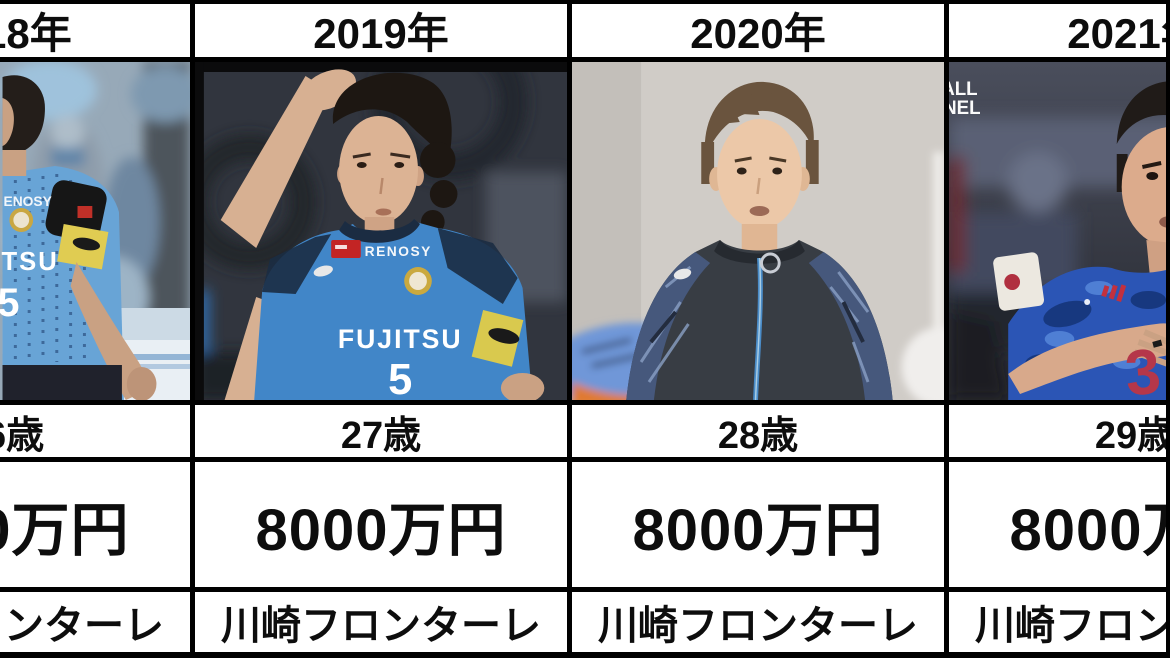 The height and width of the screenshot is (658, 1170). Describe the element at coordinates (758, 435) in the screenshot. I see `age-label: 28歳` at that location.